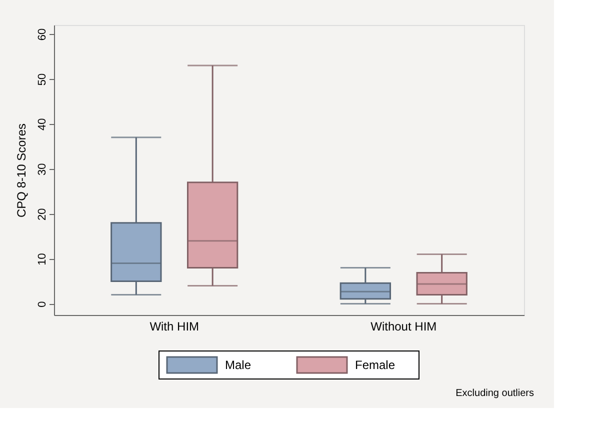 The image size is (603, 447). Describe the element at coordinates (42, 124) in the screenshot. I see `y-tick-label: 40` at that location.